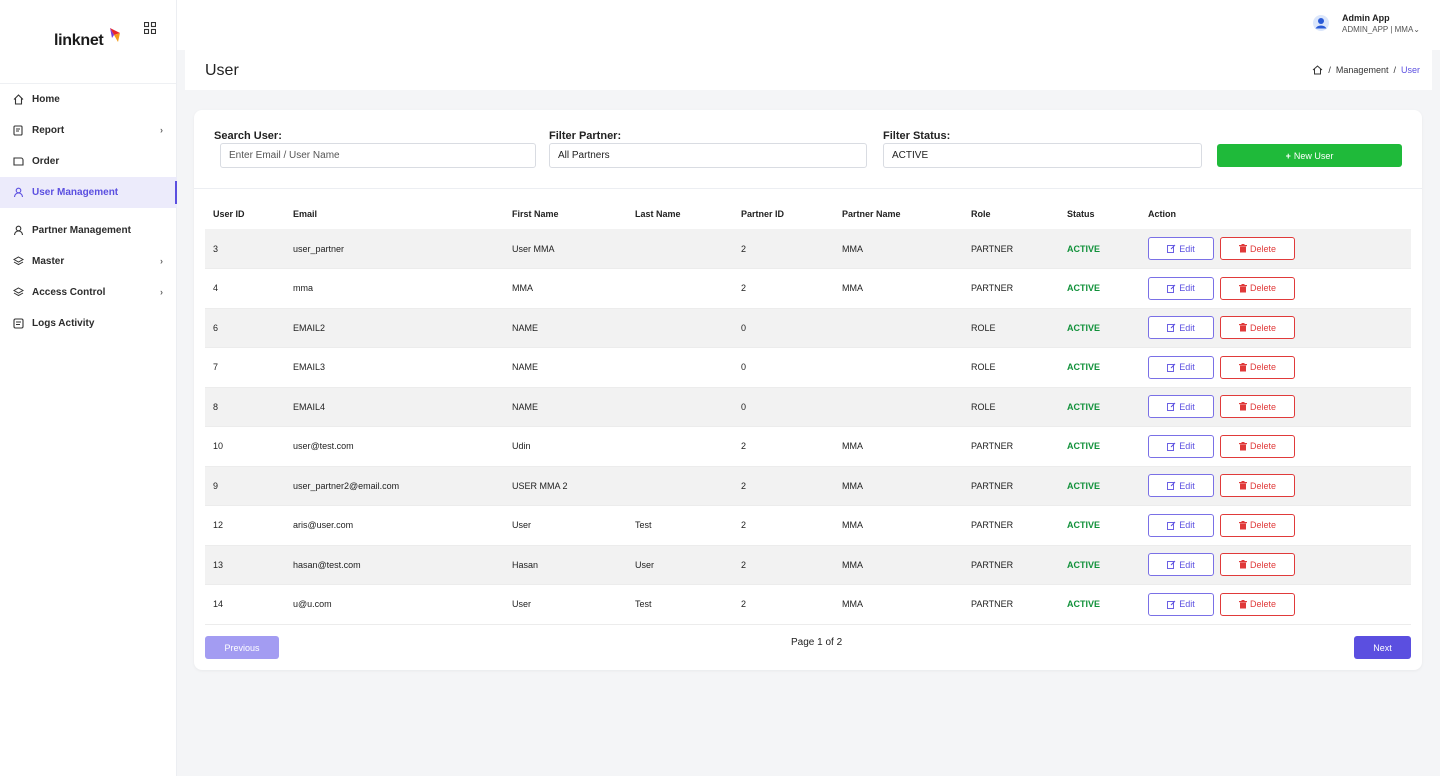 The height and width of the screenshot is (776, 1440). Describe the element at coordinates (18, 130) in the screenshot. I see `report-icon` at that location.